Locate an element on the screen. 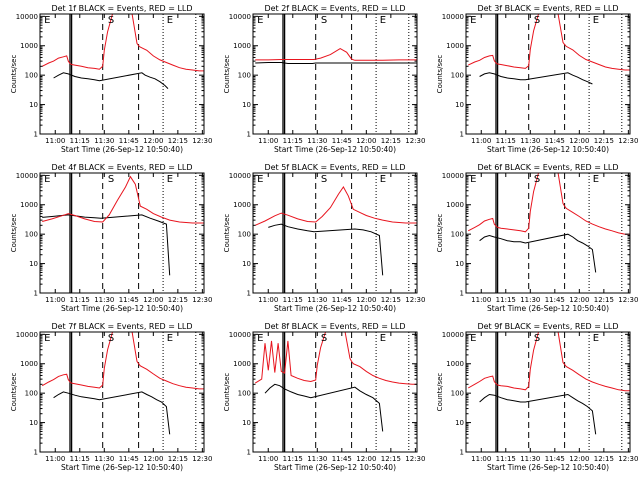  panel-title: Det 8f BLACK = Events, RED = LLD is located at coordinates (334, 326).